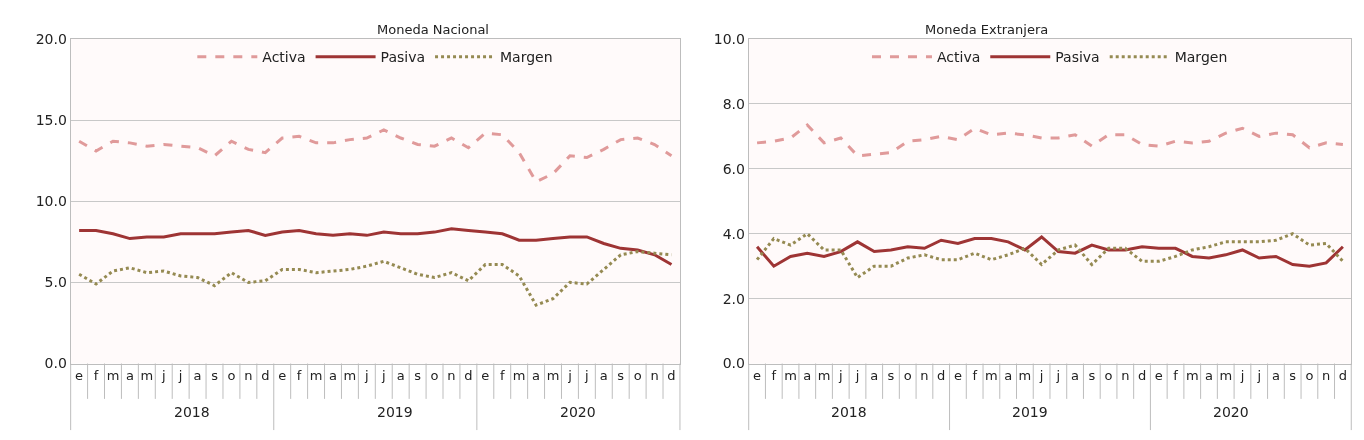 The image size is (1364, 440). Describe the element at coordinates (733, 168) in the screenshot. I see `y-tick-label: 6.0` at that location.